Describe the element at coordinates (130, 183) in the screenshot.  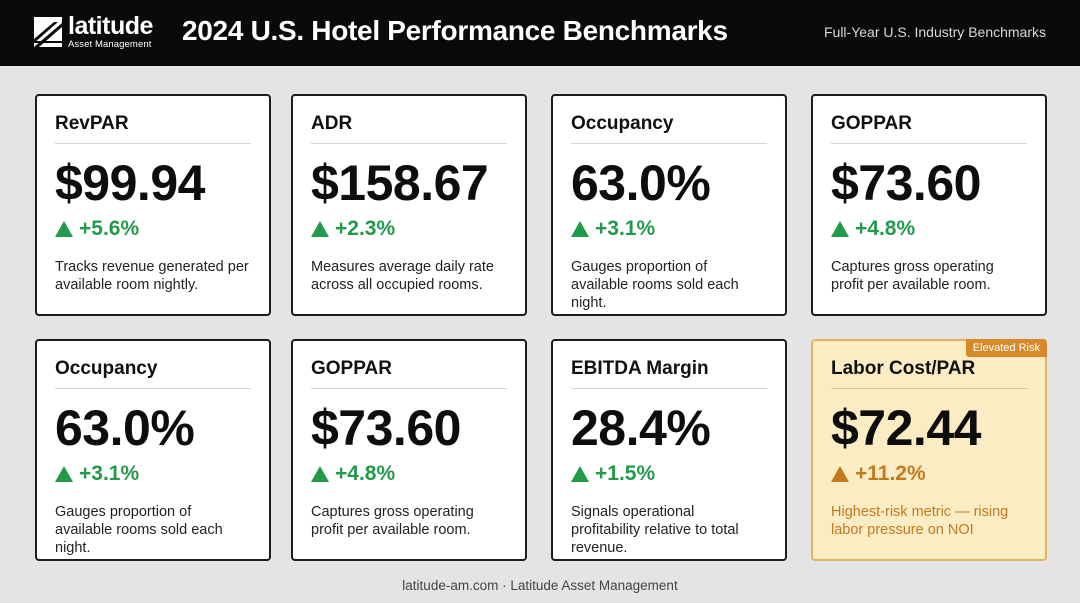
I see `card-value: $99.94` at that location.